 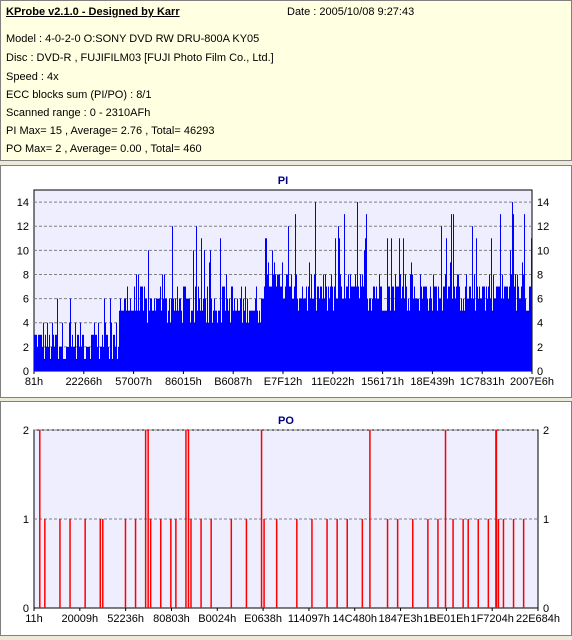 What do you see at coordinates (83, 382) in the screenshot?
I see `x-tick-label: 22266h` at bounding box center [83, 382].